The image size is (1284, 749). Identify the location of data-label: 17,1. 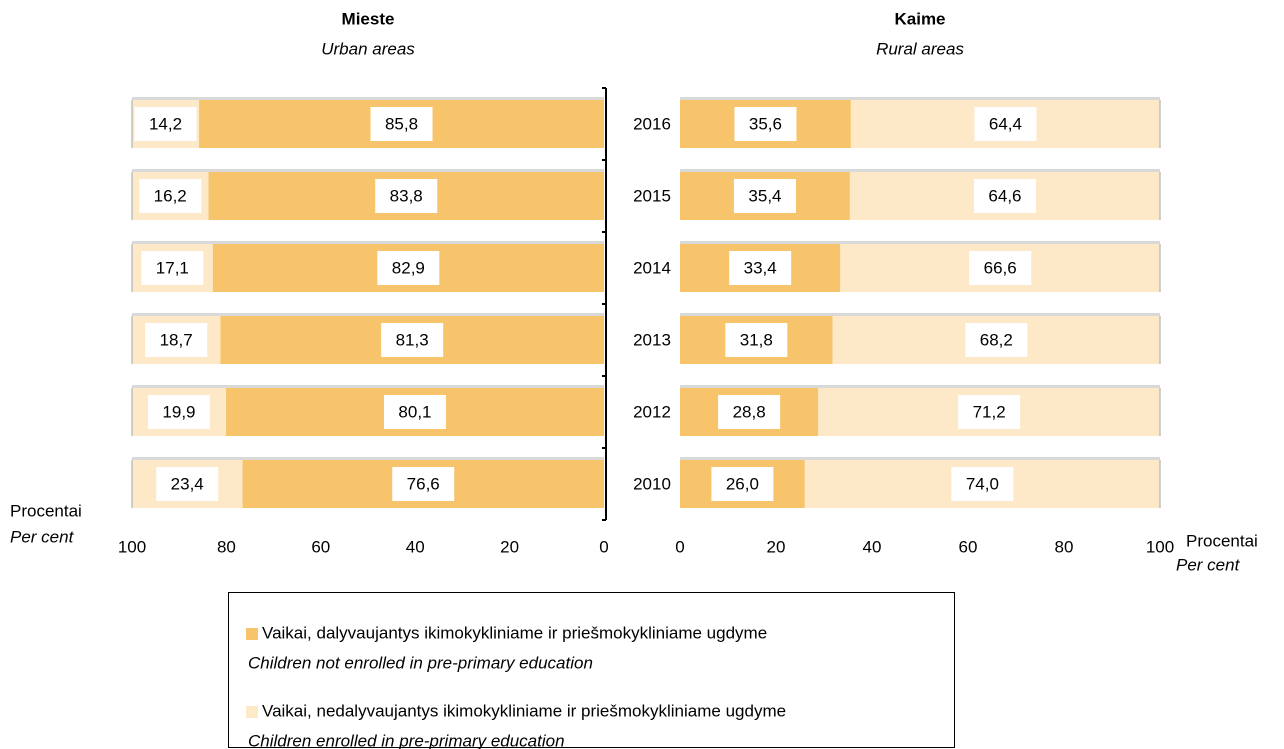
(172, 267).